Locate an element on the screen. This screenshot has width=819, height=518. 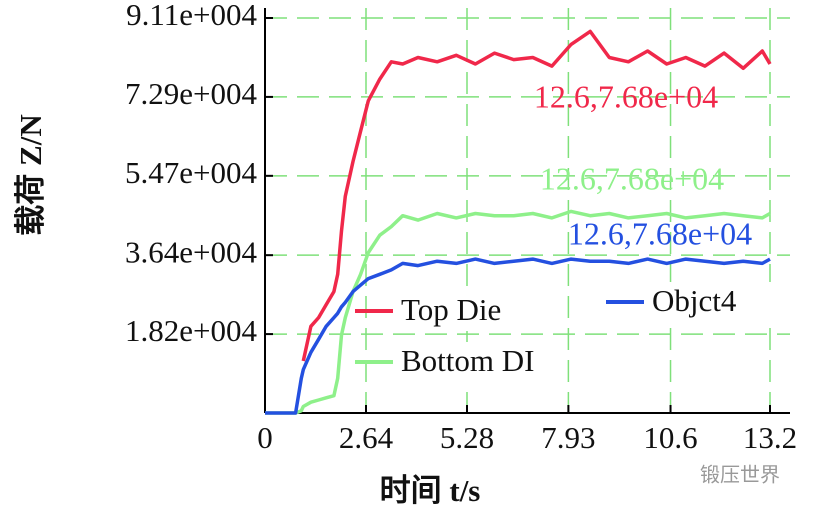
x-tick-label: 7.93 is located at coordinates (568, 437).